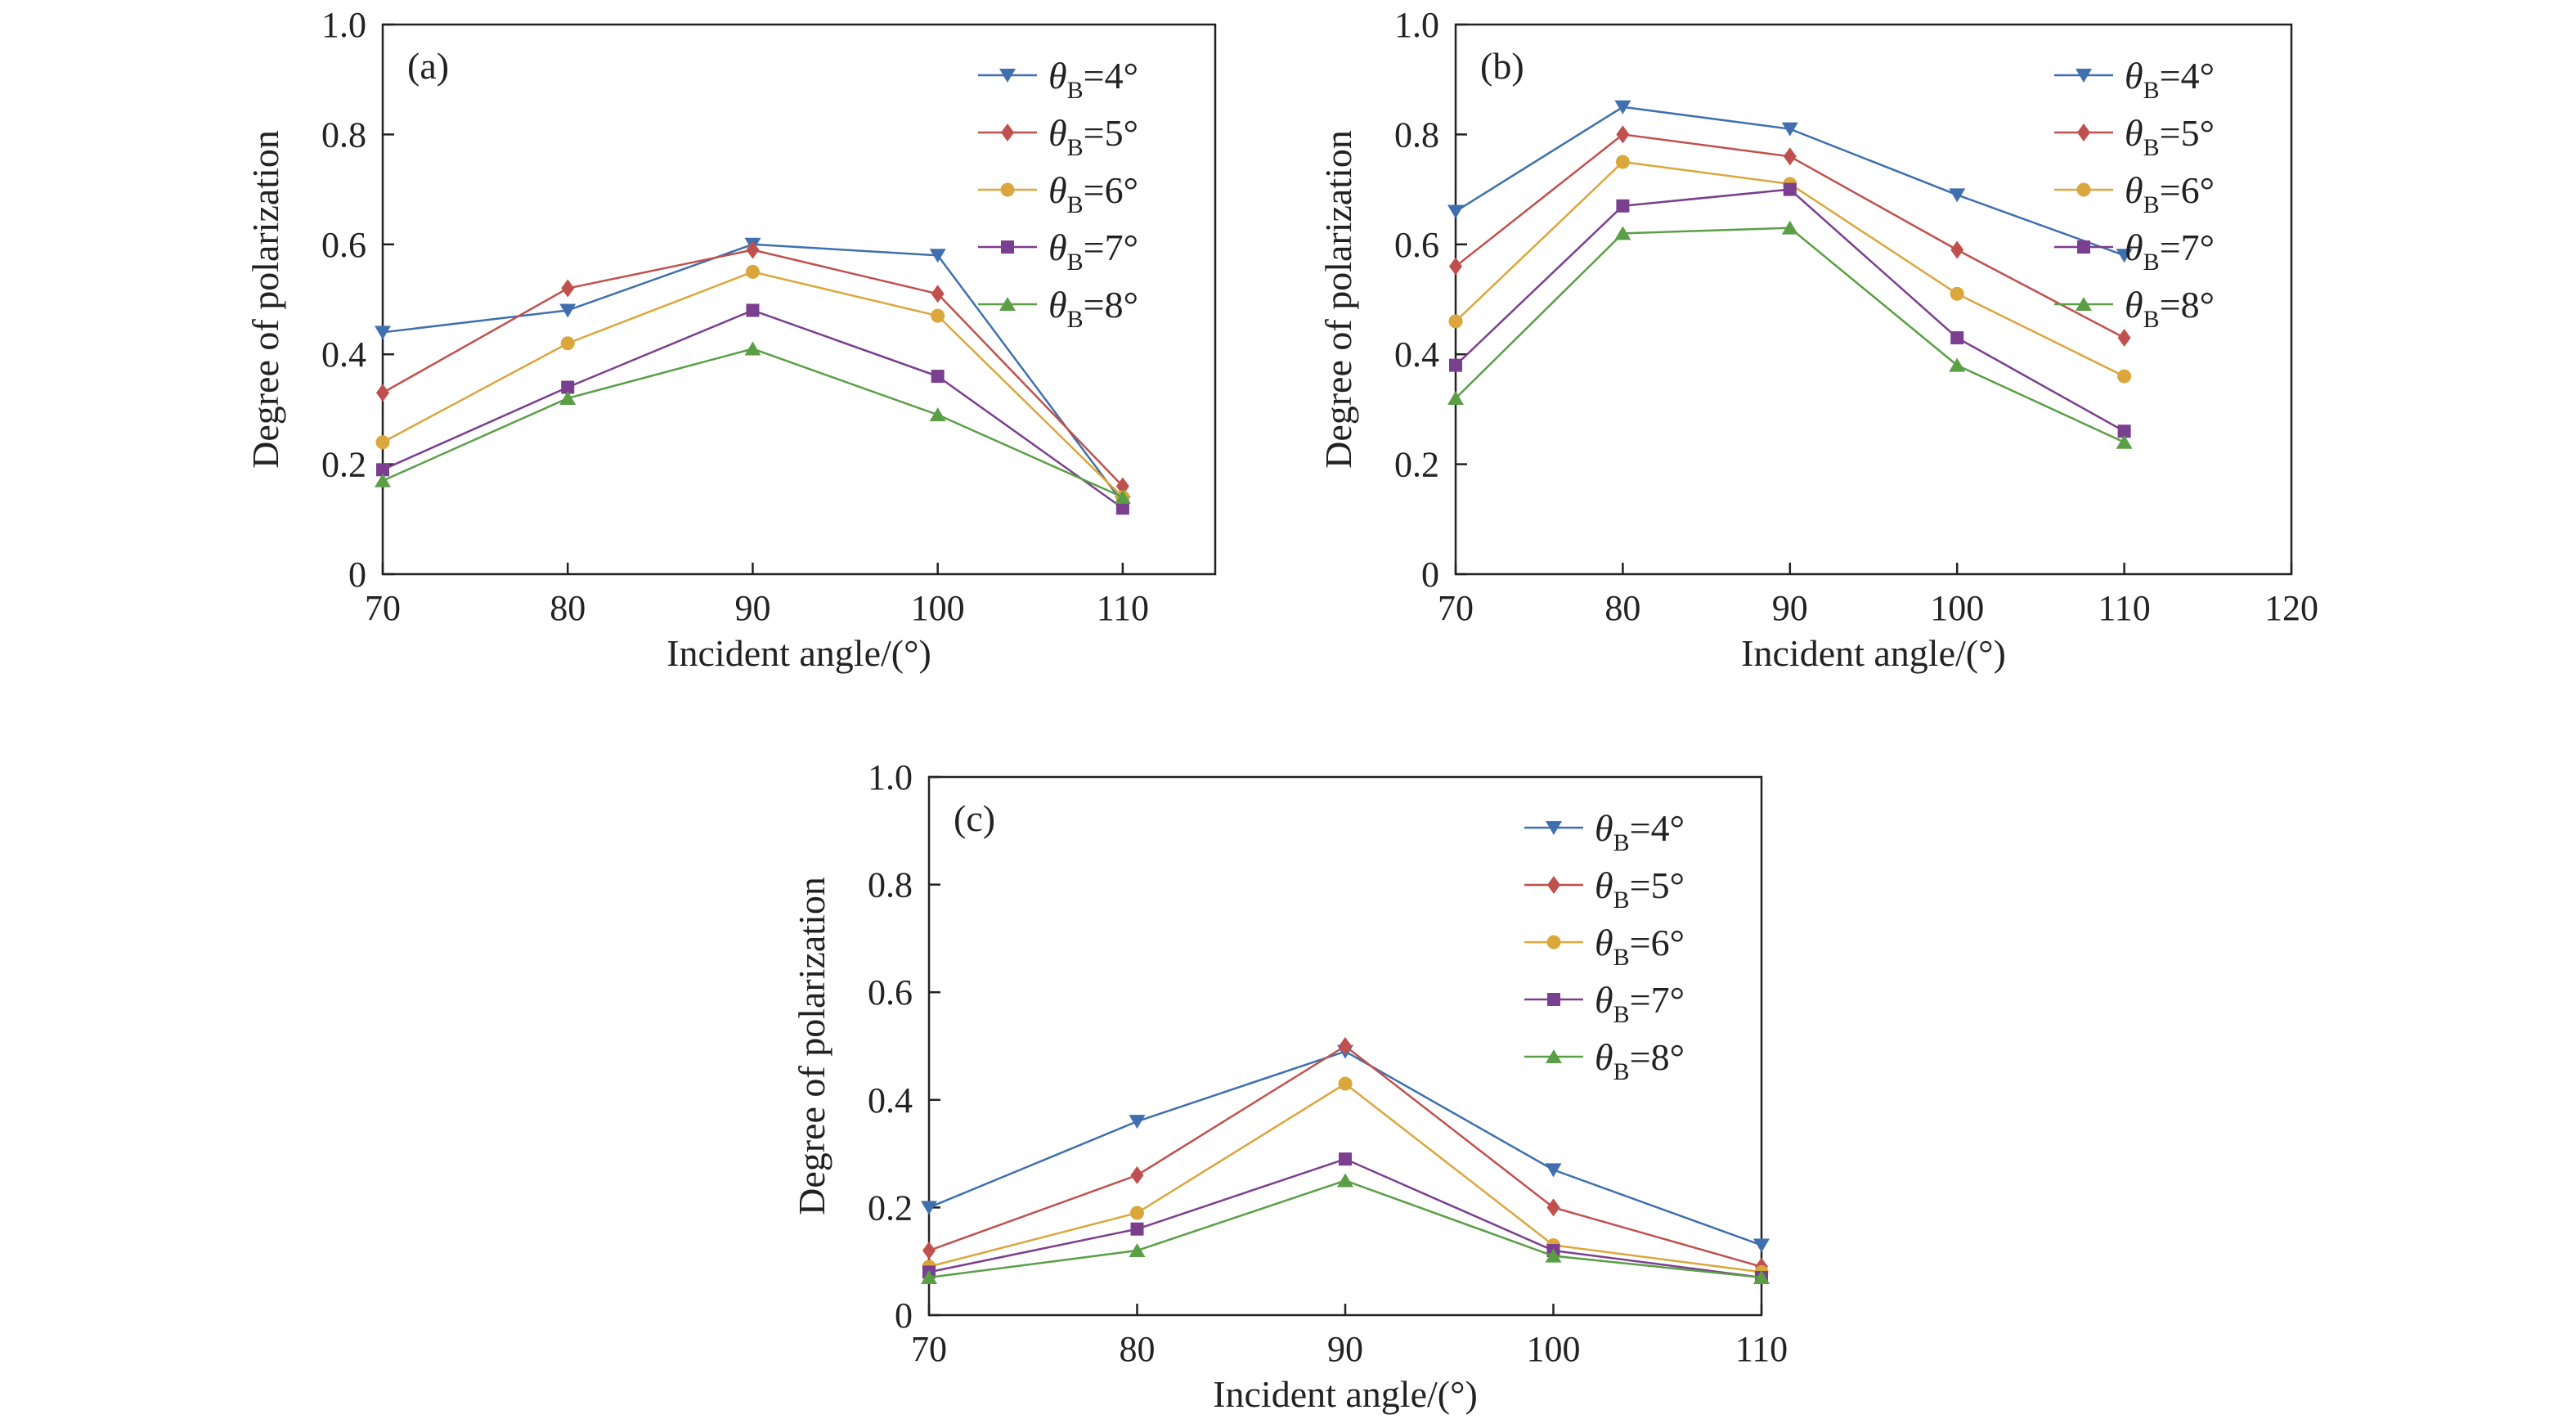 The image size is (2576, 1428). Describe the element at coordinates (2170, 251) in the screenshot. I see `legend-label: θB=7°` at that location.